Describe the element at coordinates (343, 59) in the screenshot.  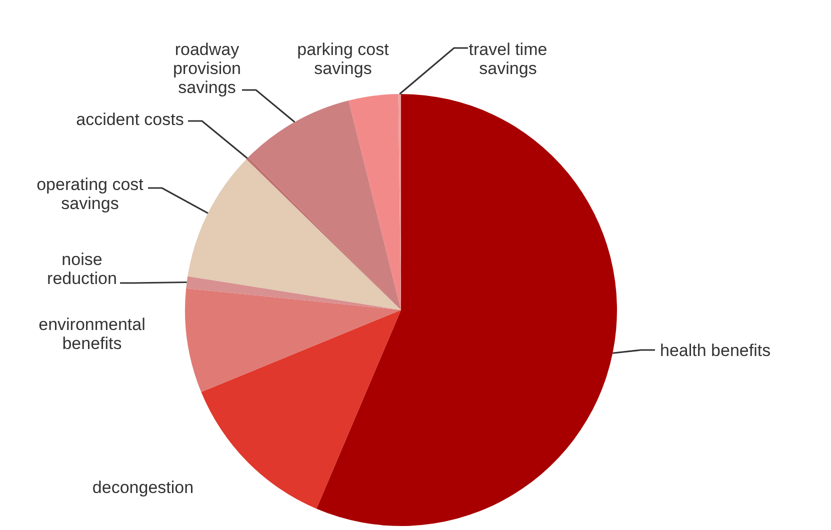
I see `slice-label: parking cost savings` at that location.